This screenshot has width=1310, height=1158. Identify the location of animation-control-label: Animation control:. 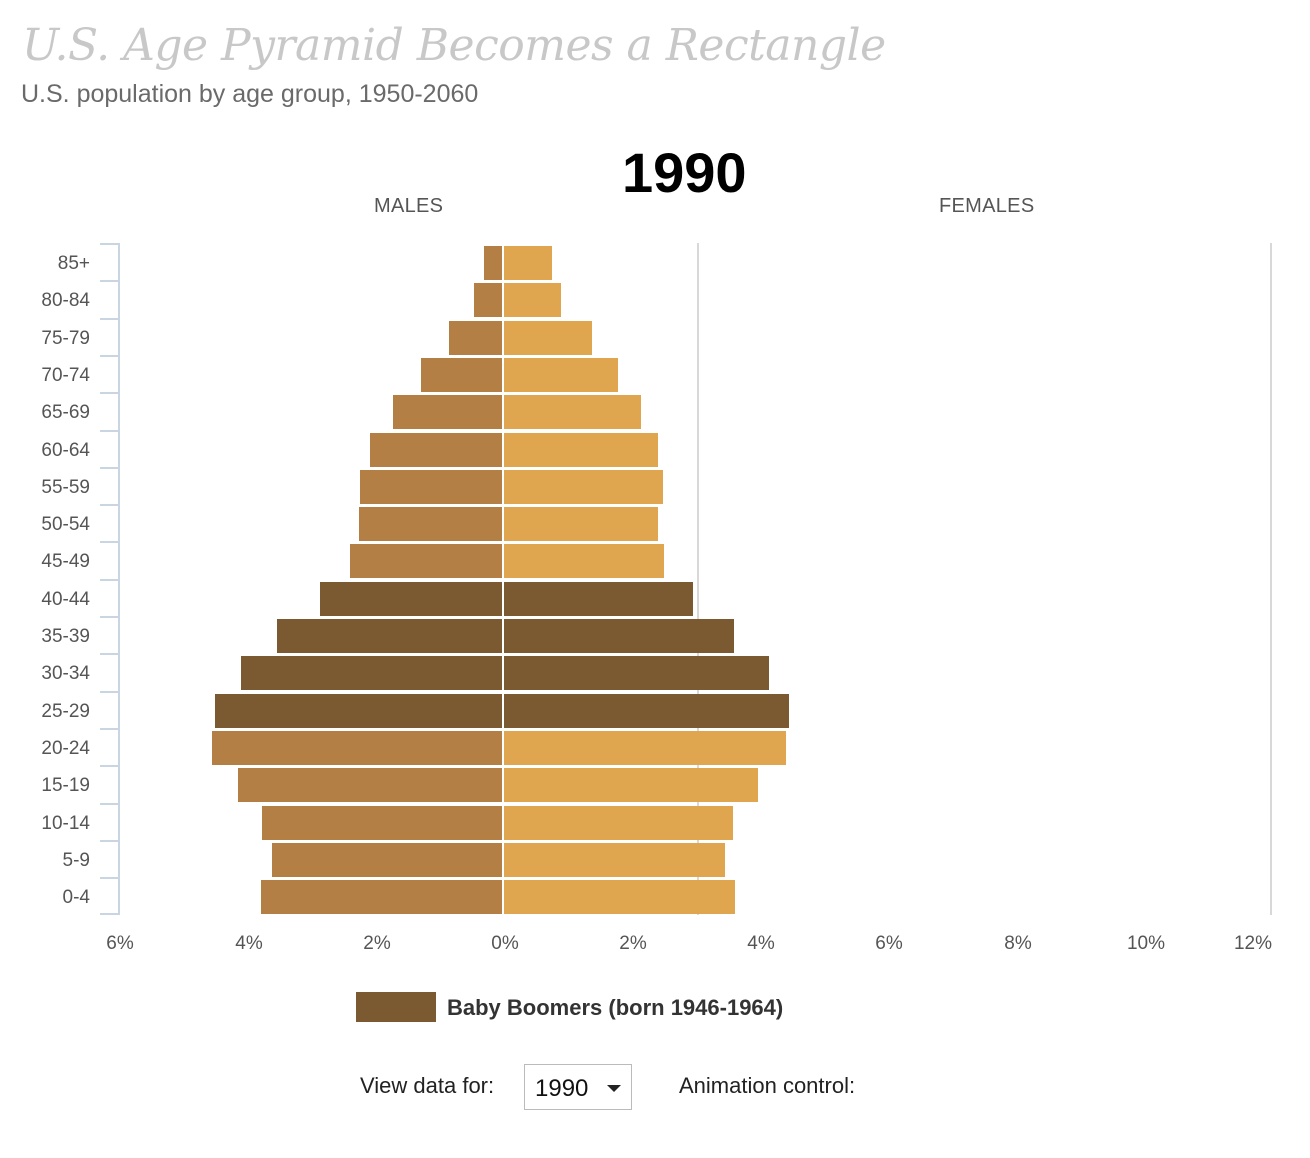
(767, 1085).